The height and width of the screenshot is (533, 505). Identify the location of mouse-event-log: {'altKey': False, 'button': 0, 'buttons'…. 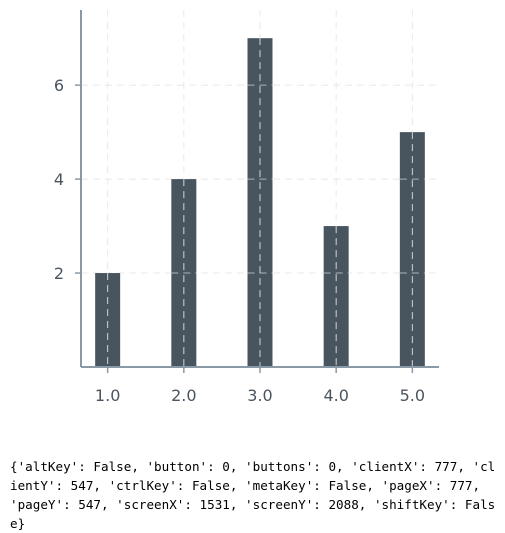
(253, 495).